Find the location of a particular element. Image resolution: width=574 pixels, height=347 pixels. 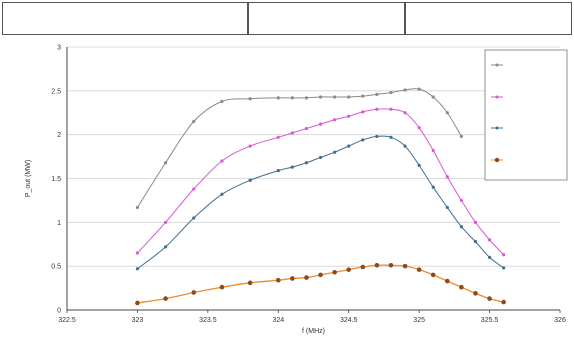

y-tick-label: 3 is located at coordinates (59, 48).